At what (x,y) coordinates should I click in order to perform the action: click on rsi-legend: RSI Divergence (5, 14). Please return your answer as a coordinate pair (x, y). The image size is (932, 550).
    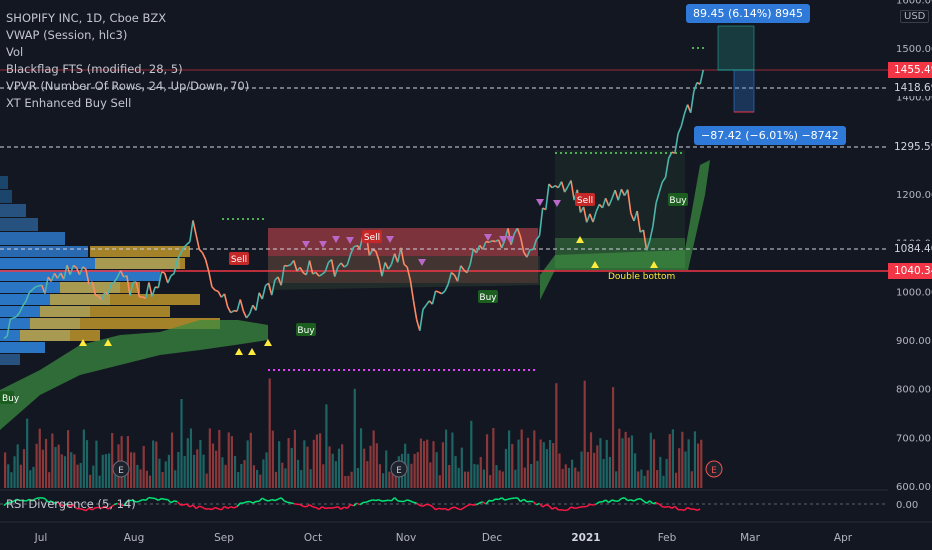
    Looking at the image, I should click on (71, 504).